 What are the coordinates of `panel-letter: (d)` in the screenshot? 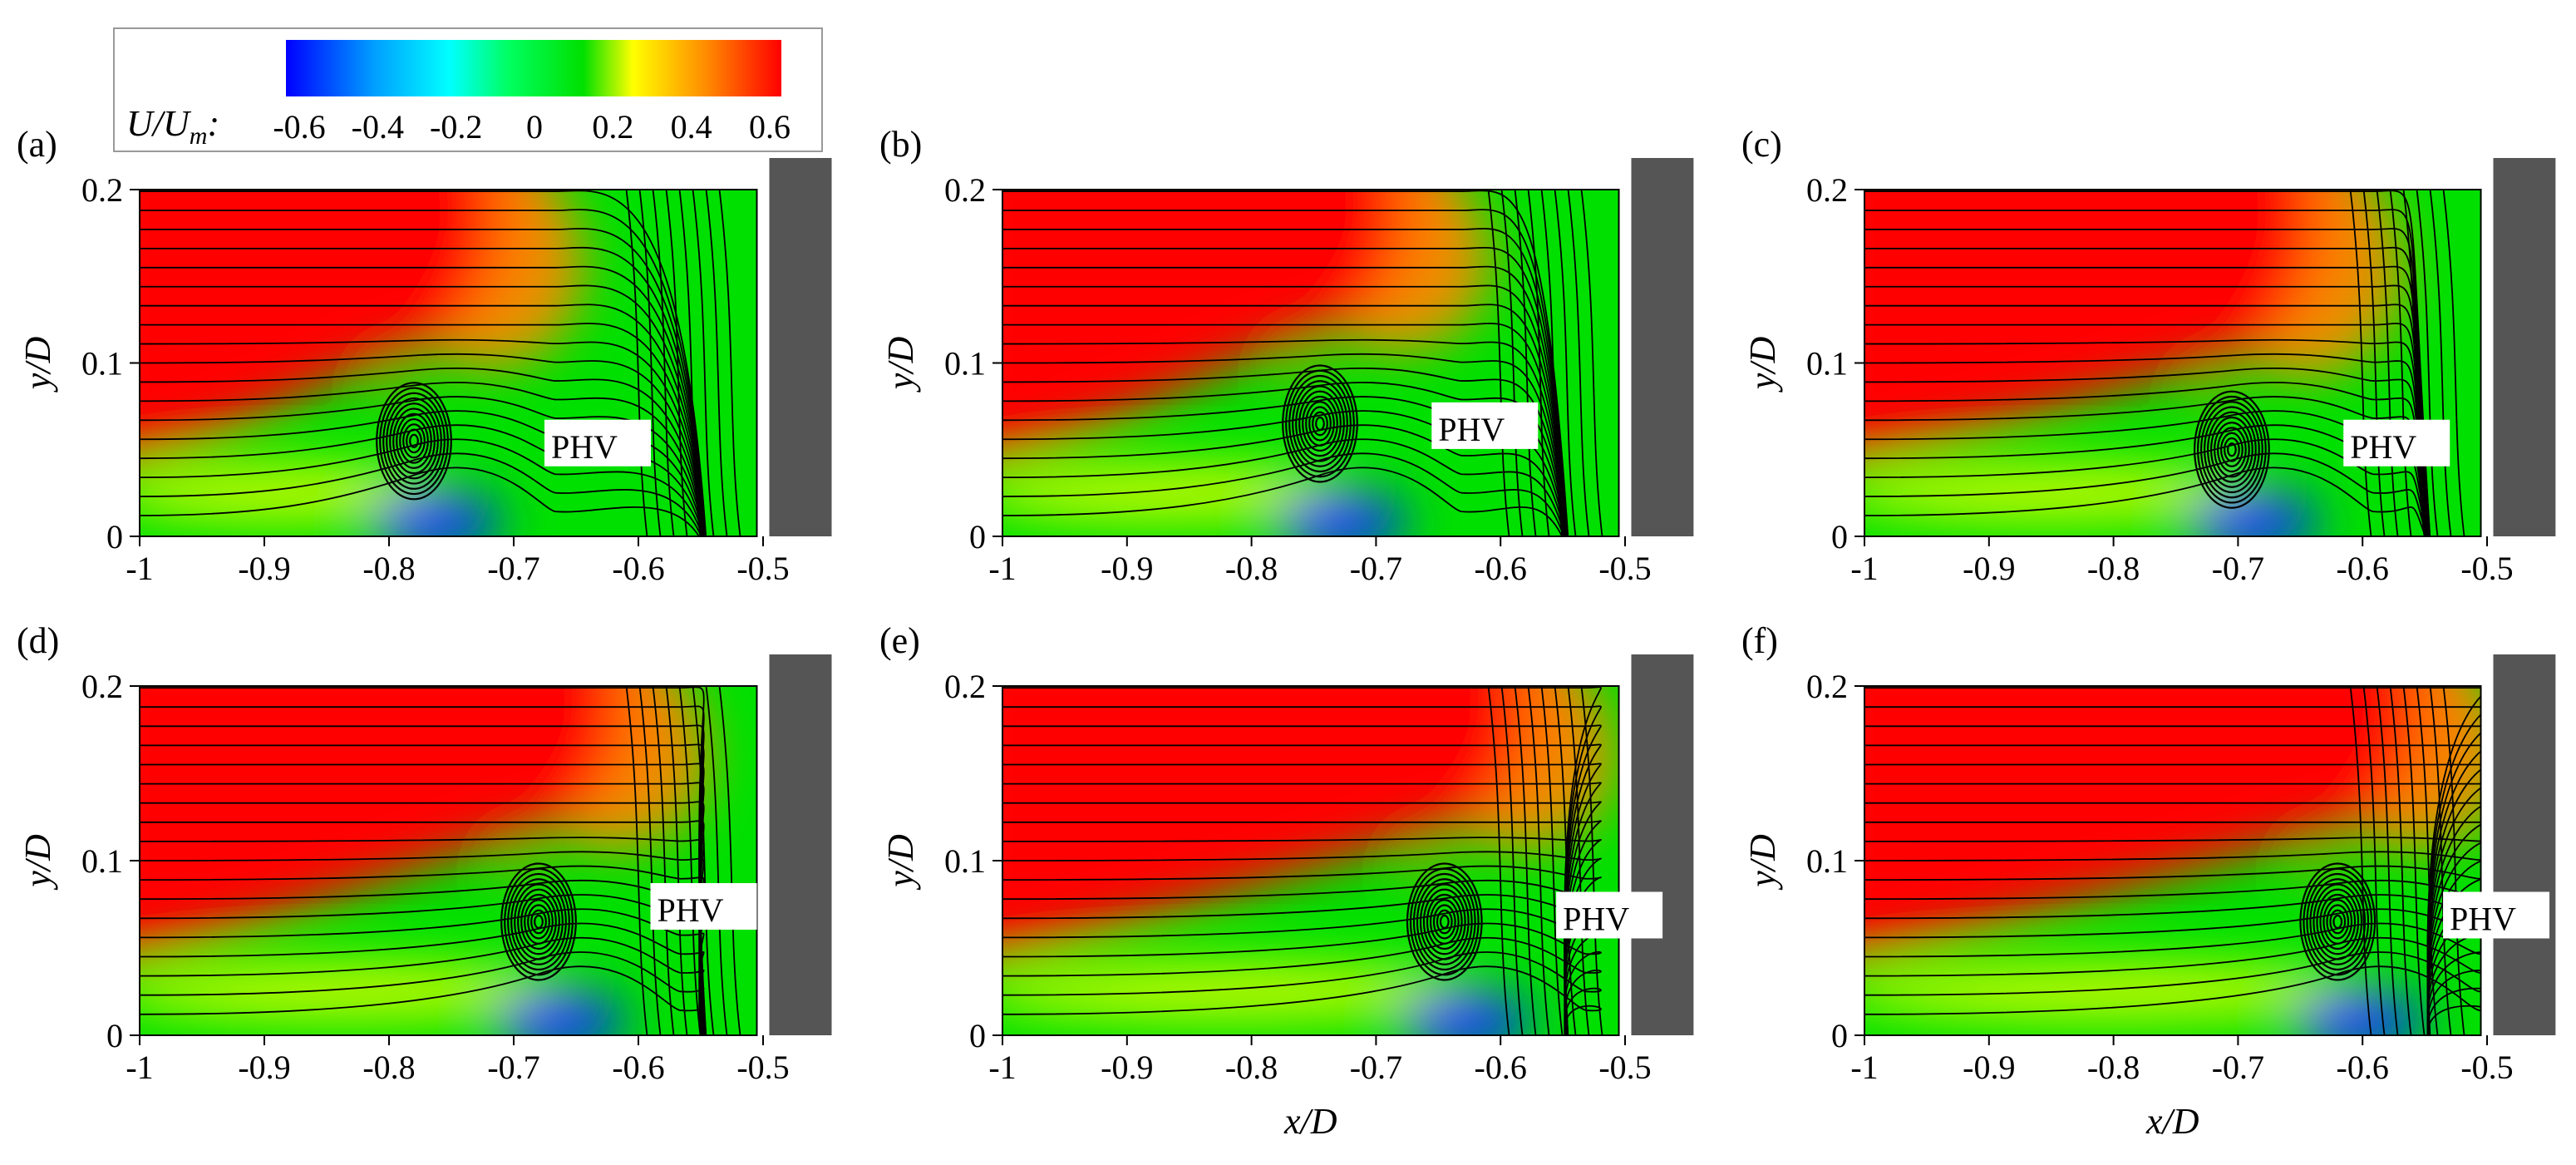 It's located at (38, 640).